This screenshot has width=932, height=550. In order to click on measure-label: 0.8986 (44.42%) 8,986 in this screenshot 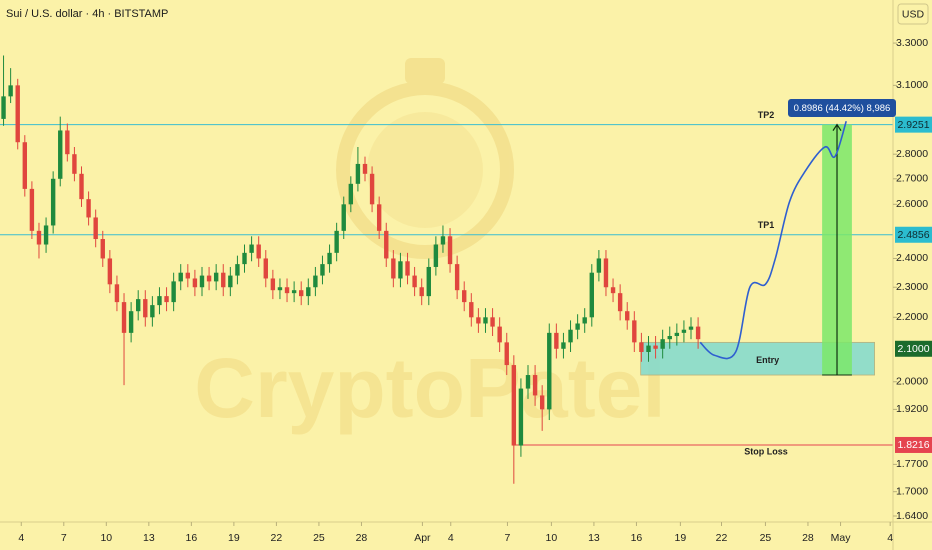, I will do `click(842, 108)`.